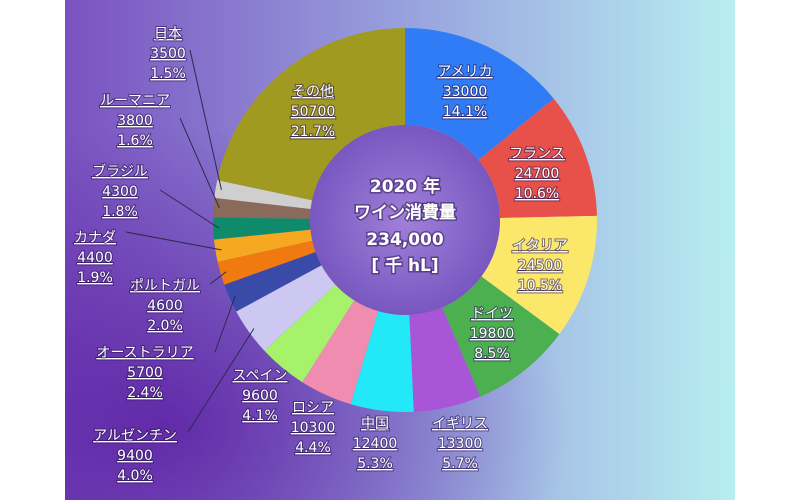 Image resolution: width=800 pixels, height=504 pixels. I want to click on segment-value: 3800, so click(135, 121).